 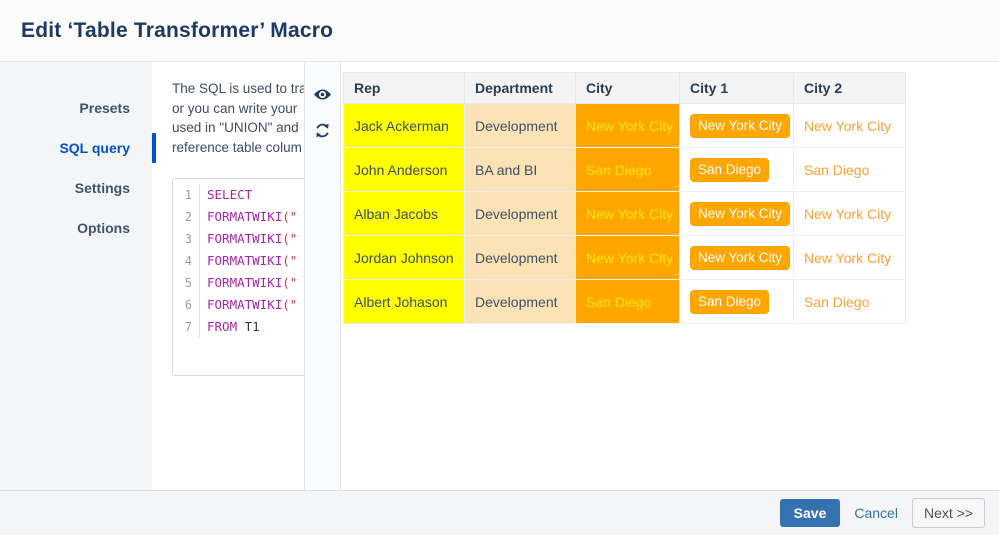 What do you see at coordinates (235, 127) in the screenshot?
I see `sql-description-line: used in "UNION" and` at bounding box center [235, 127].